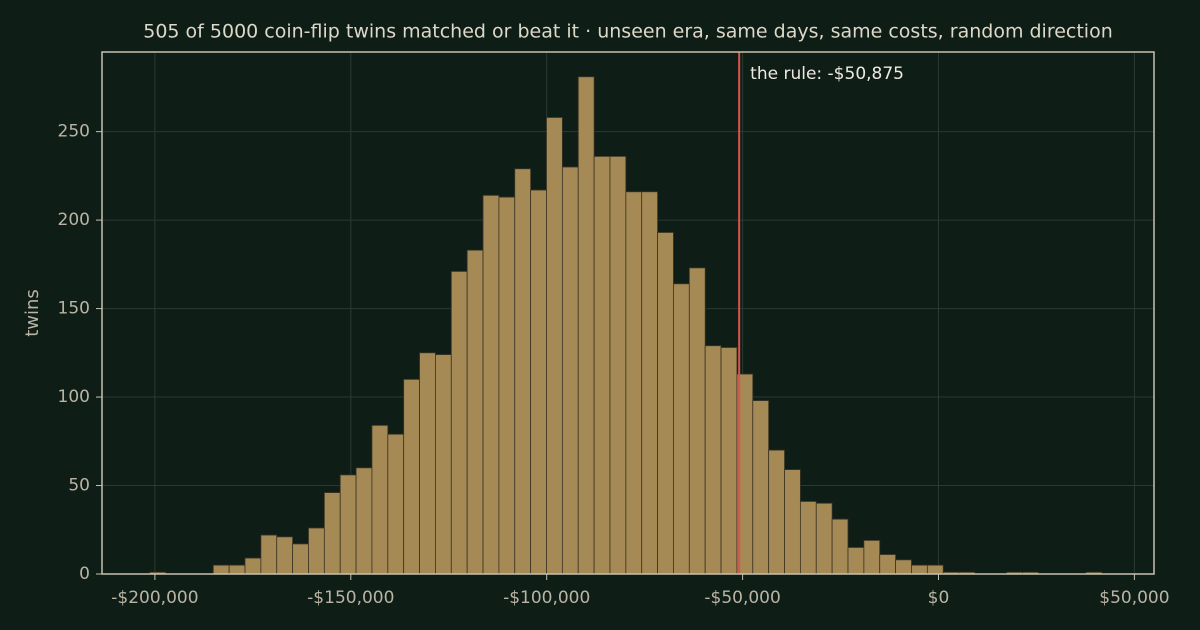  I want to click on x-tick-label: $0, so click(939, 598).